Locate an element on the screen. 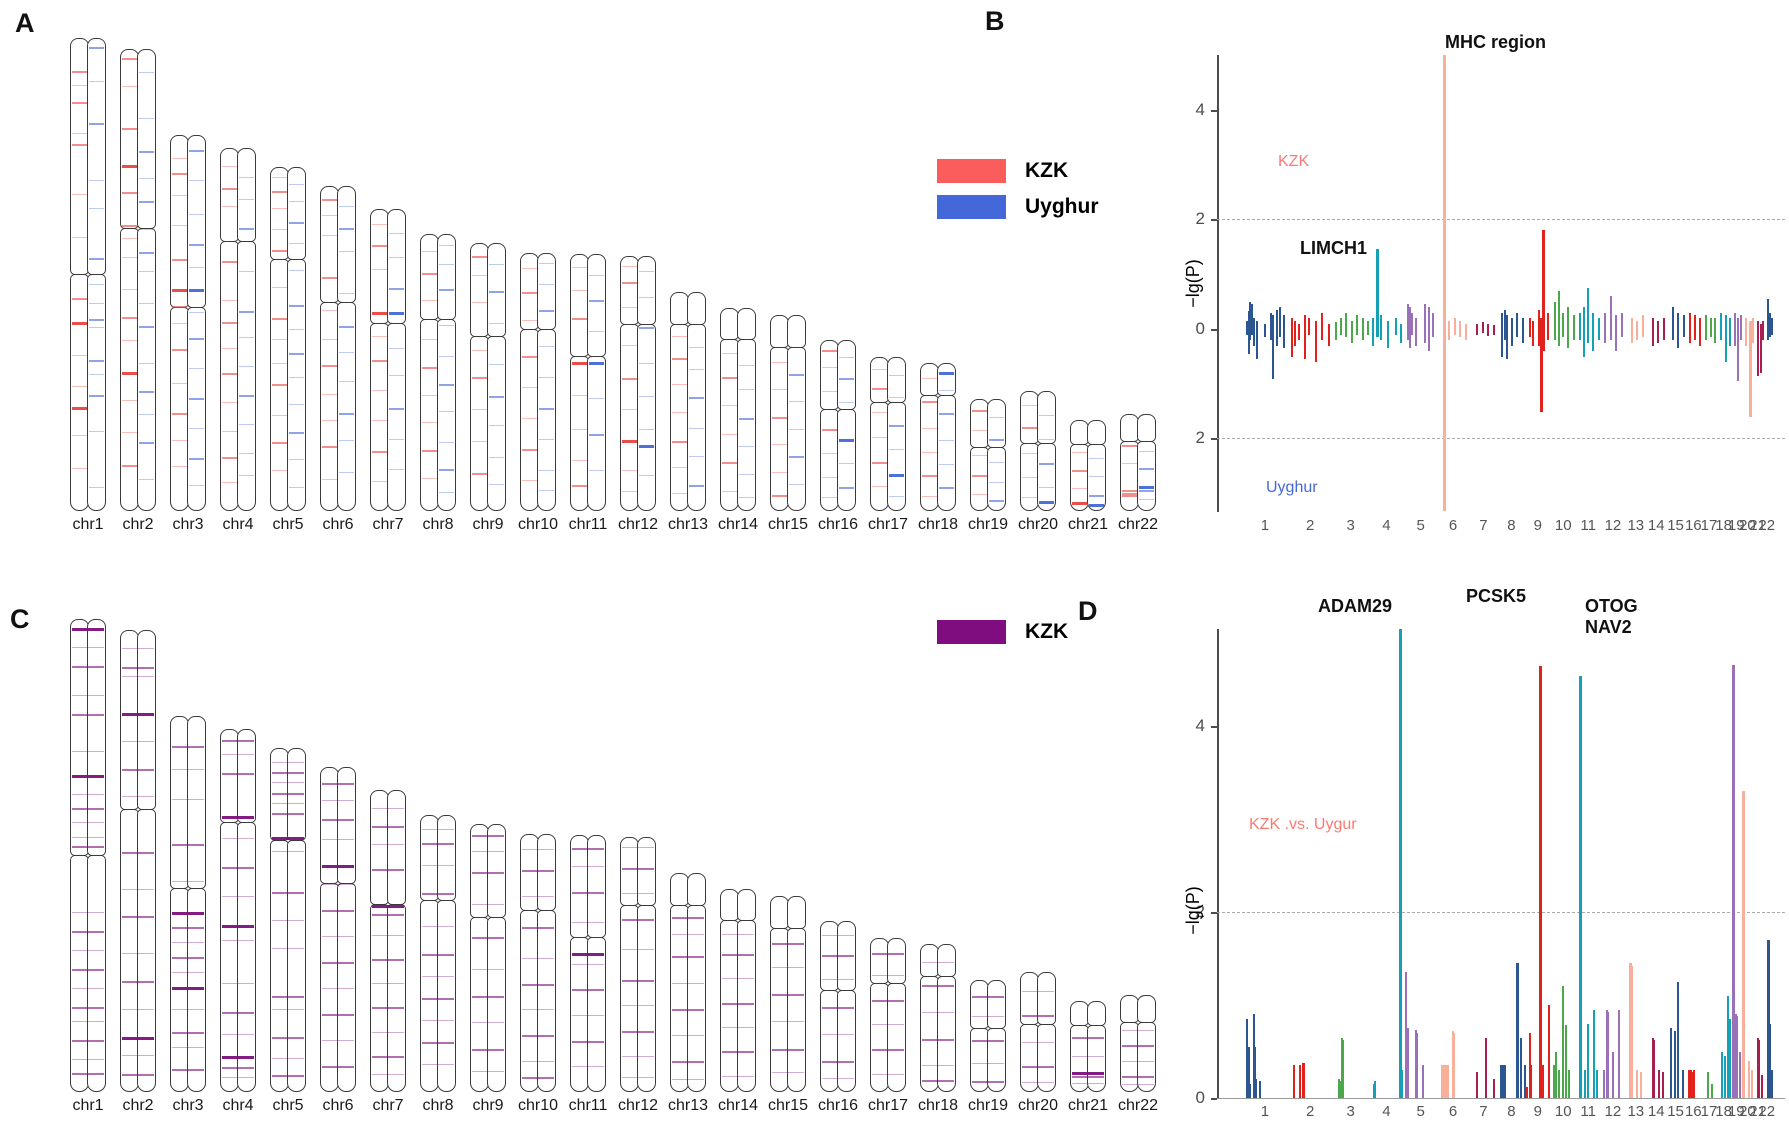 The width and height of the screenshot is (1789, 1126). y-axis-tick-label: 2 is located at coordinates (1200, 218).